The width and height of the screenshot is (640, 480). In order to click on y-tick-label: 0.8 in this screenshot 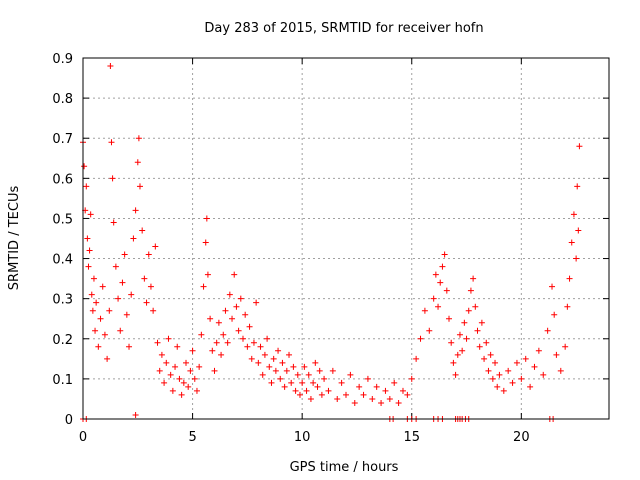, I will do `click(62, 99)`.